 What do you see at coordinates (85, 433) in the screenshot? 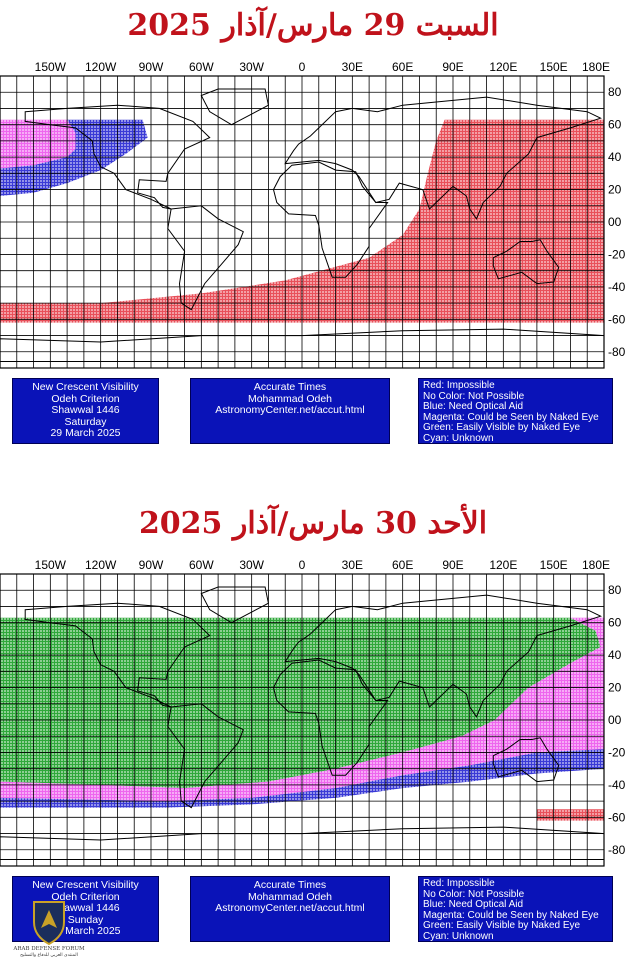
I see `map1-info-line: 29 March 2025` at bounding box center [85, 433].